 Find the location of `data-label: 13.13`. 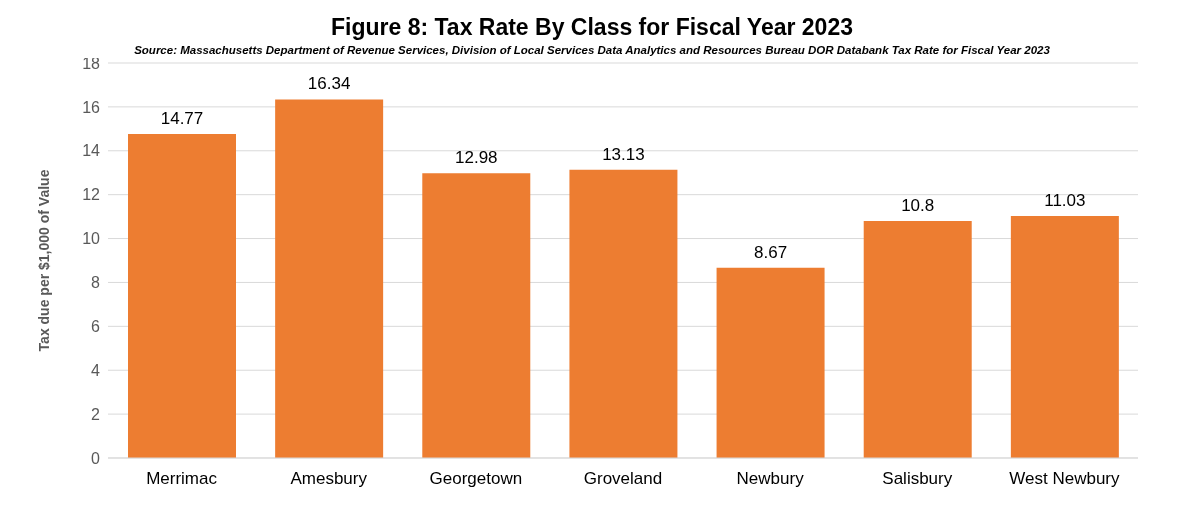

data-label: 13.13 is located at coordinates (623, 154).